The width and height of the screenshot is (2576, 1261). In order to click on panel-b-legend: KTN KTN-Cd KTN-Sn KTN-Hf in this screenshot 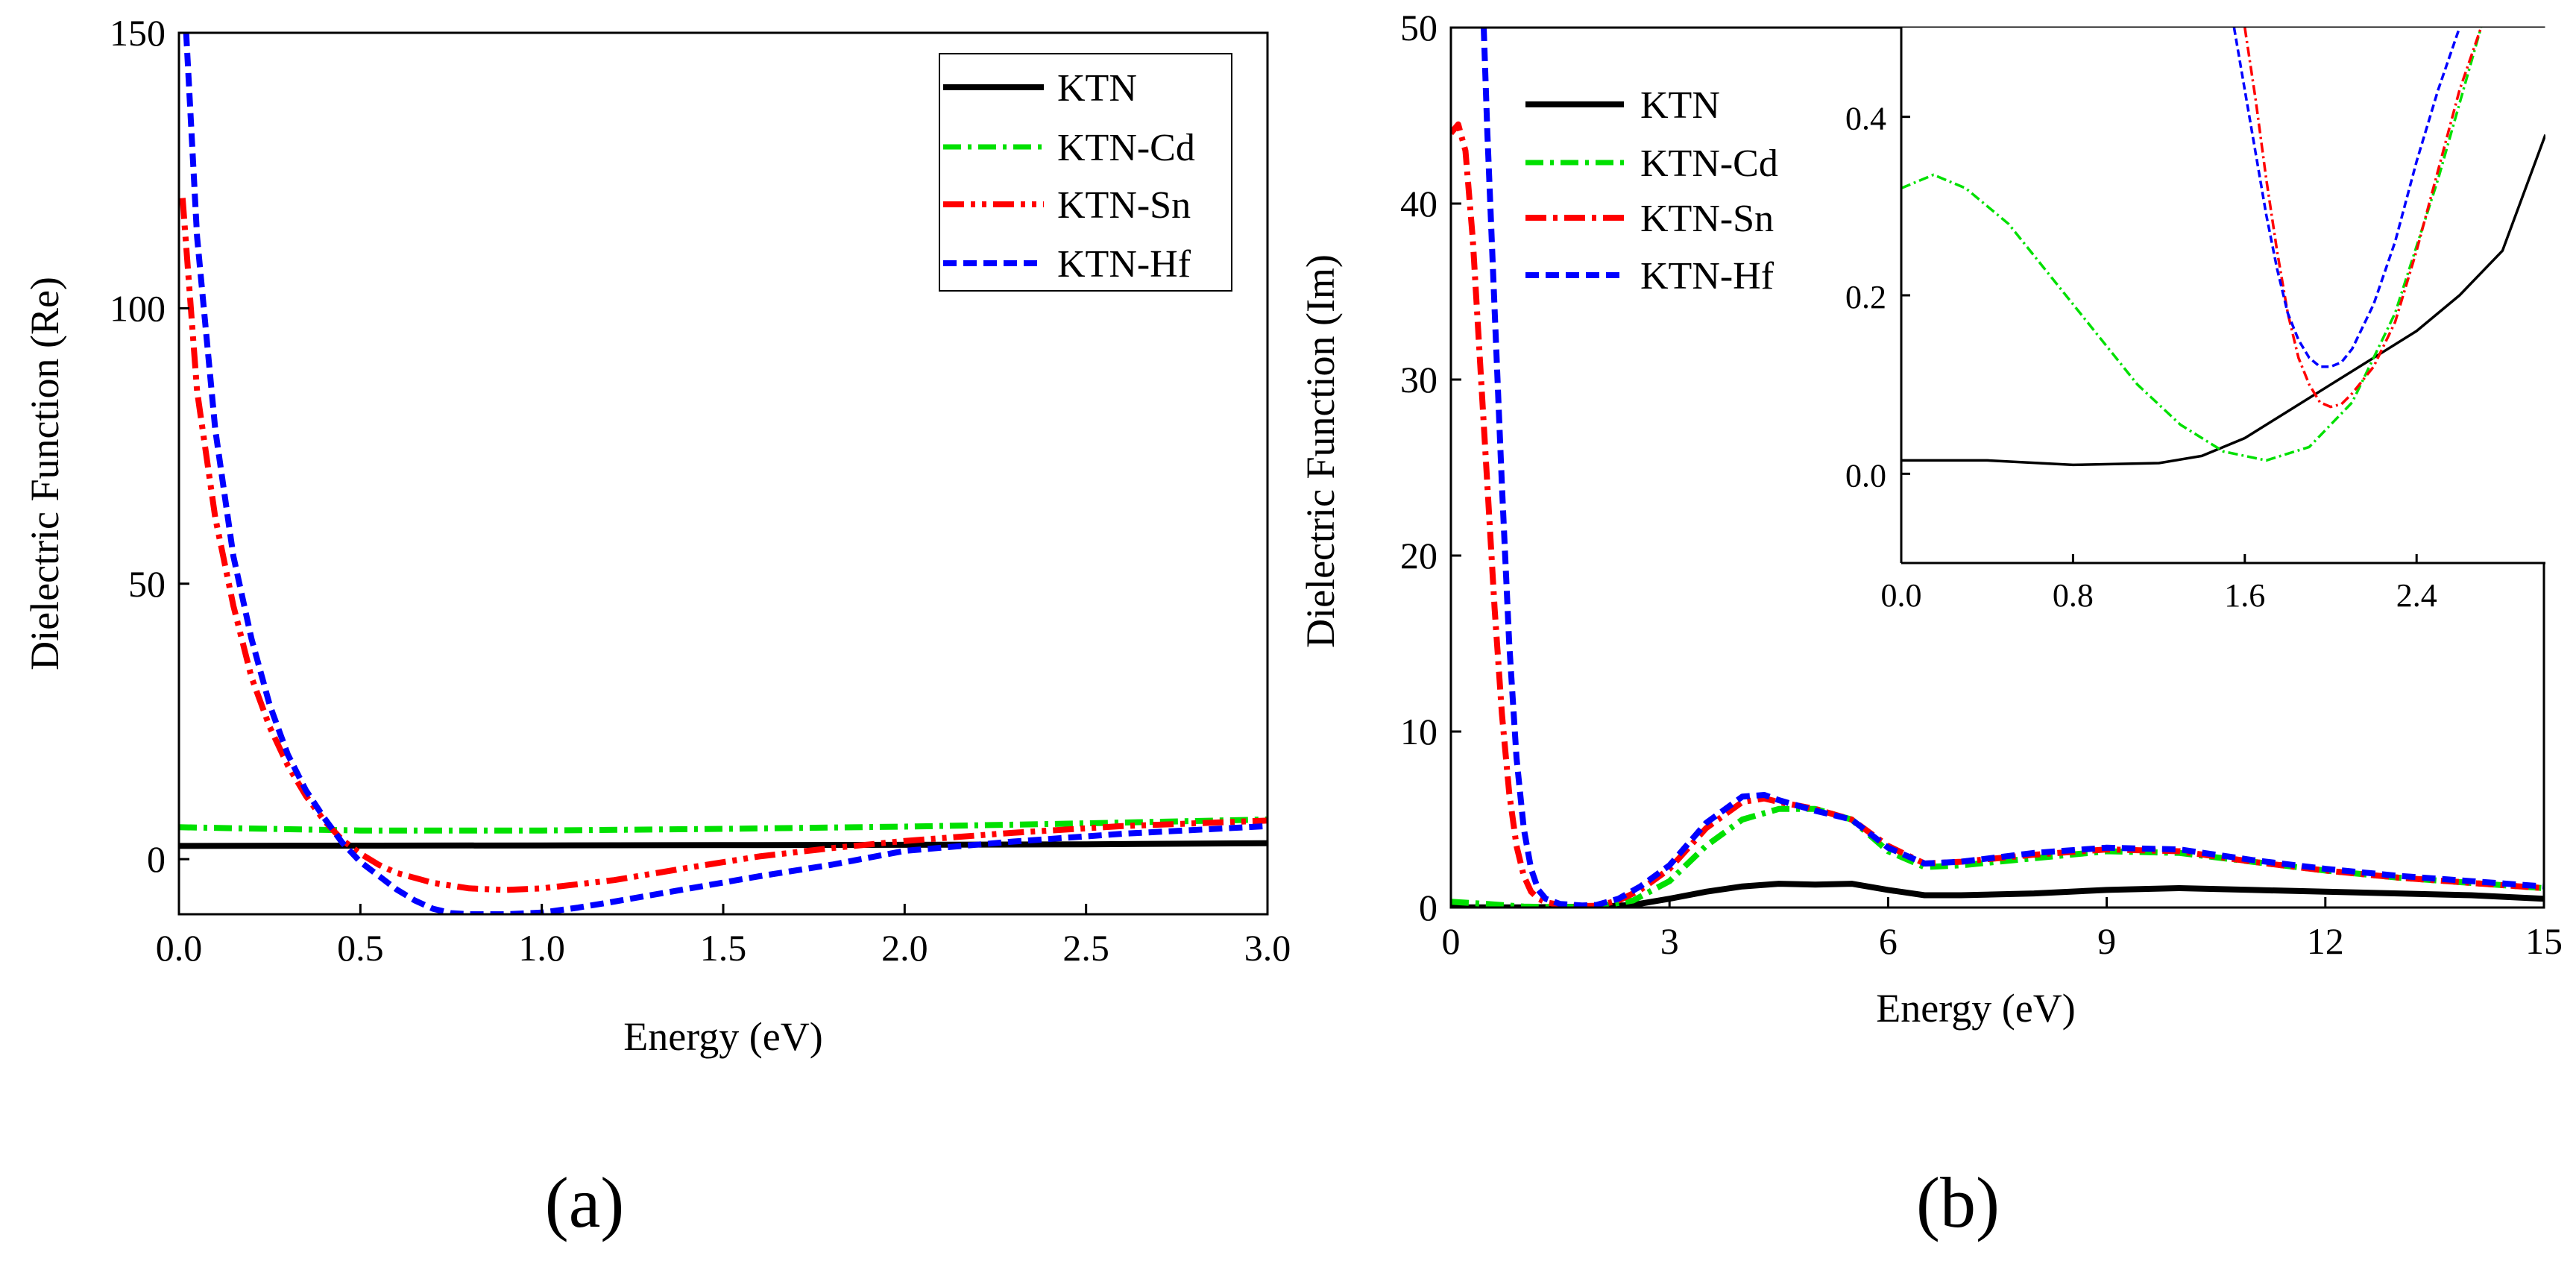, I will do `click(1651, 191)`.